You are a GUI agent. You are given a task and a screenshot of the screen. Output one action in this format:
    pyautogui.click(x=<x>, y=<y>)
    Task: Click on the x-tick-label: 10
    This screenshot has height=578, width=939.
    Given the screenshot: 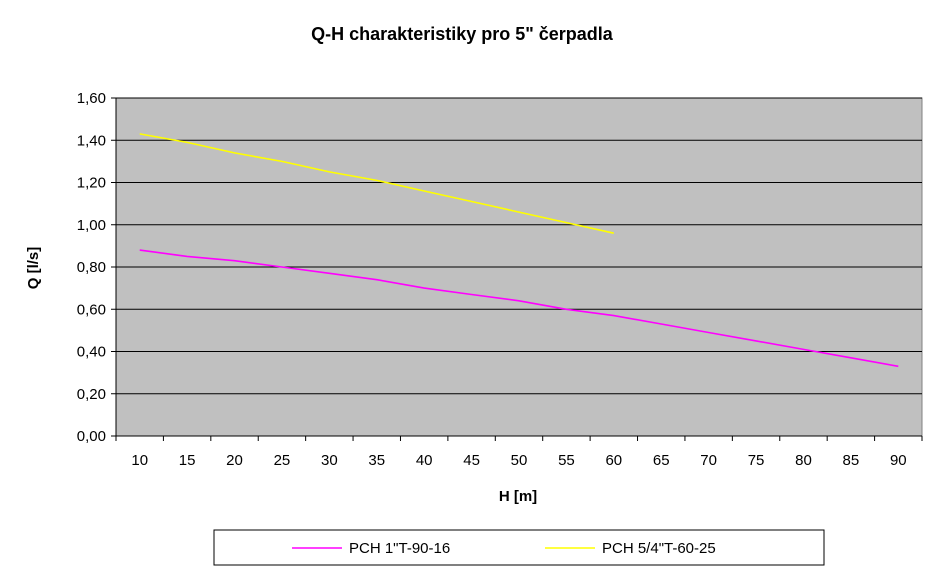 What is the action you would take?
    pyautogui.click(x=139, y=460)
    